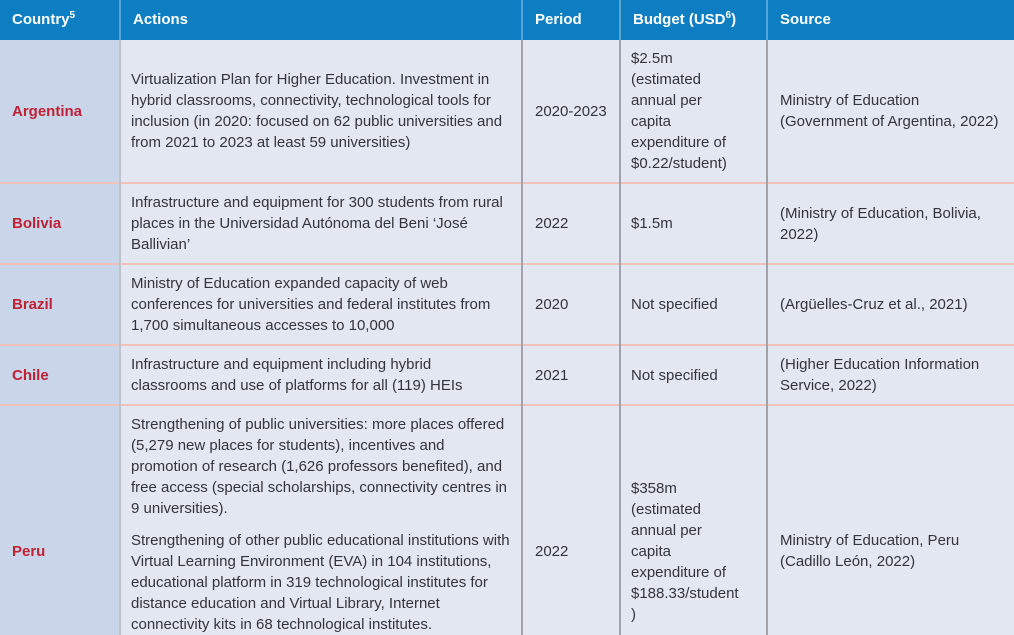 The width and height of the screenshot is (1014, 635). Describe the element at coordinates (570, 111) in the screenshot. I see `period-cell: 2020-2023` at that location.